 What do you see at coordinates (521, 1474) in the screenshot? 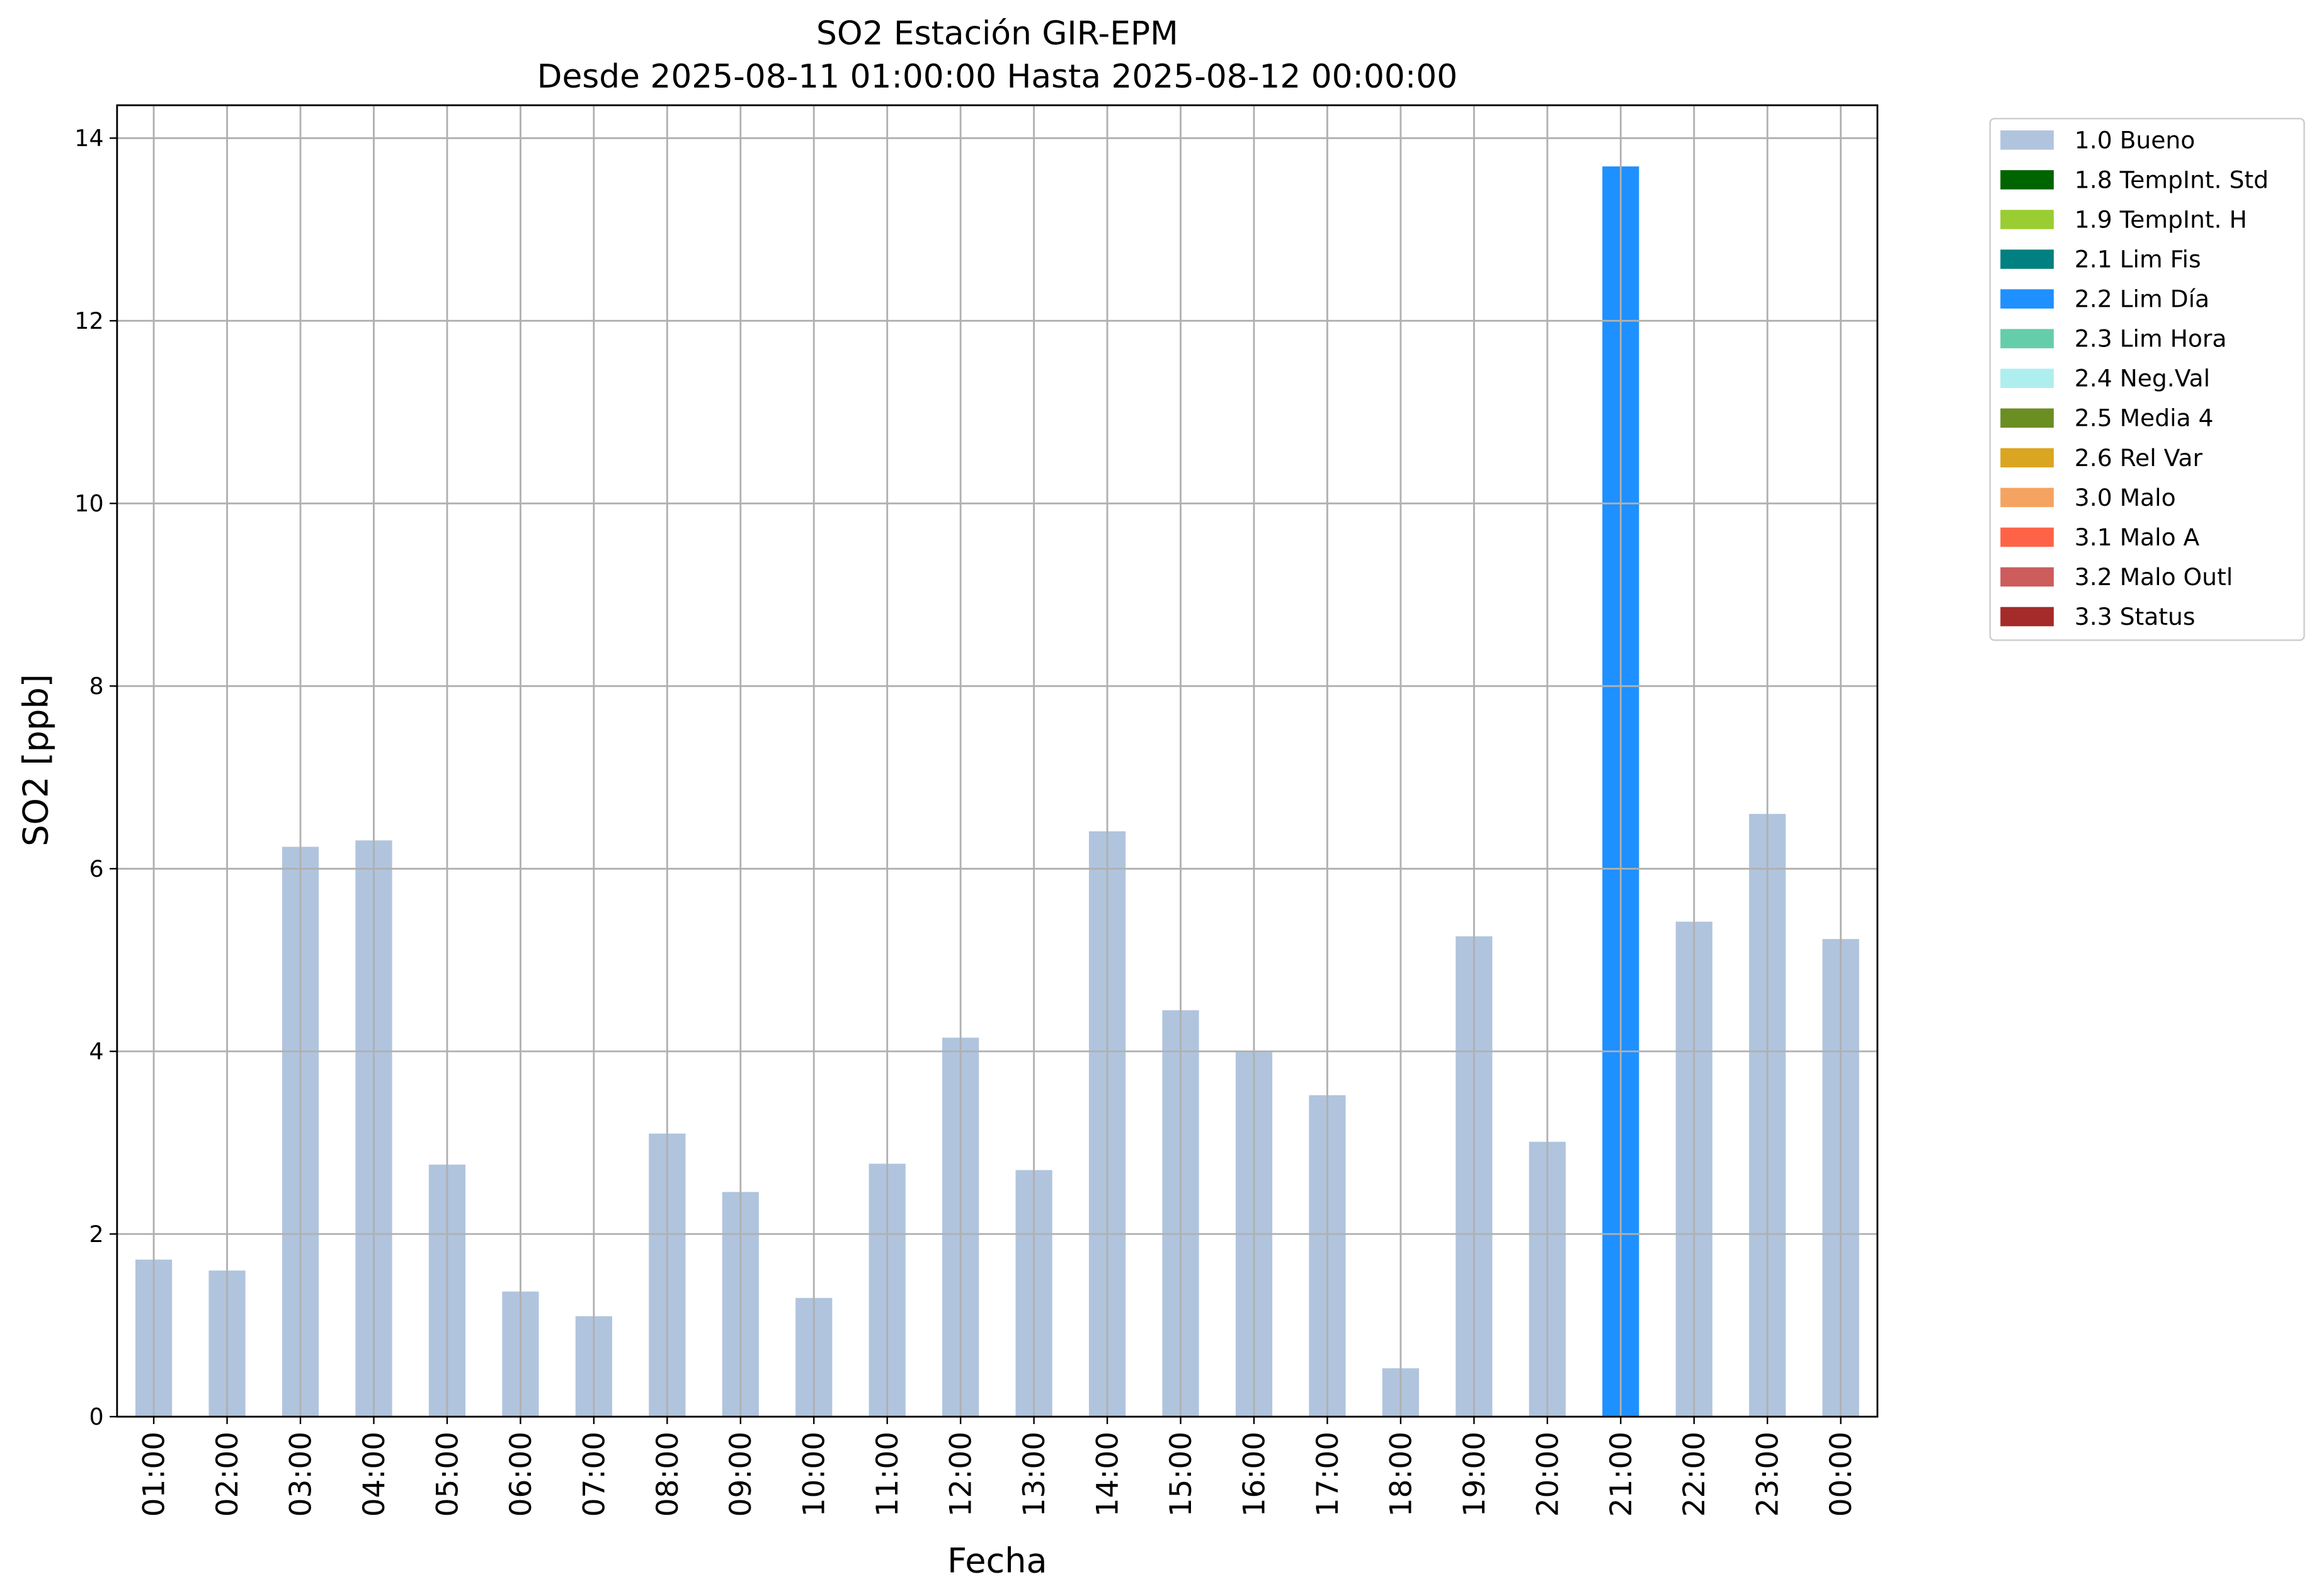
I see `x-tick-label: 06:00` at bounding box center [521, 1474].